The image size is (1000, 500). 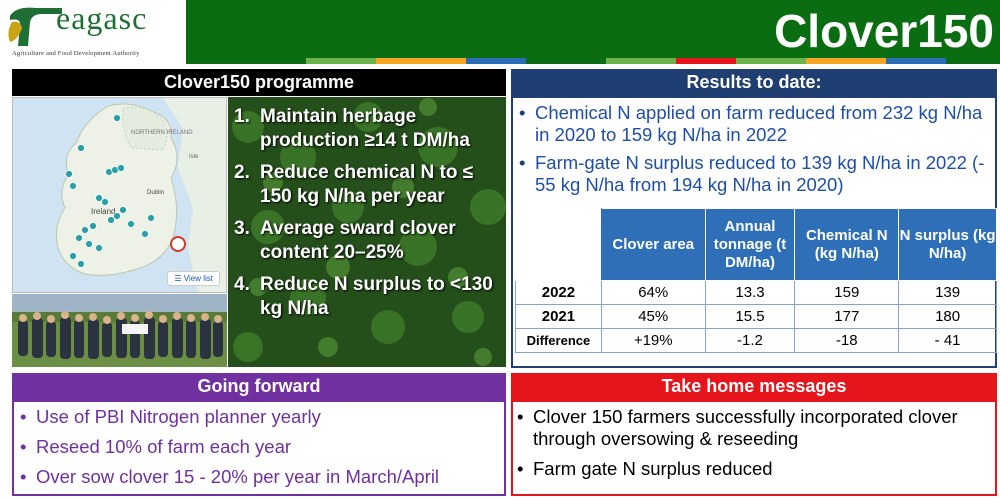 I want to click on map-label-northern-ireland: NORTHERN IRELAND, so click(x=162, y=133).